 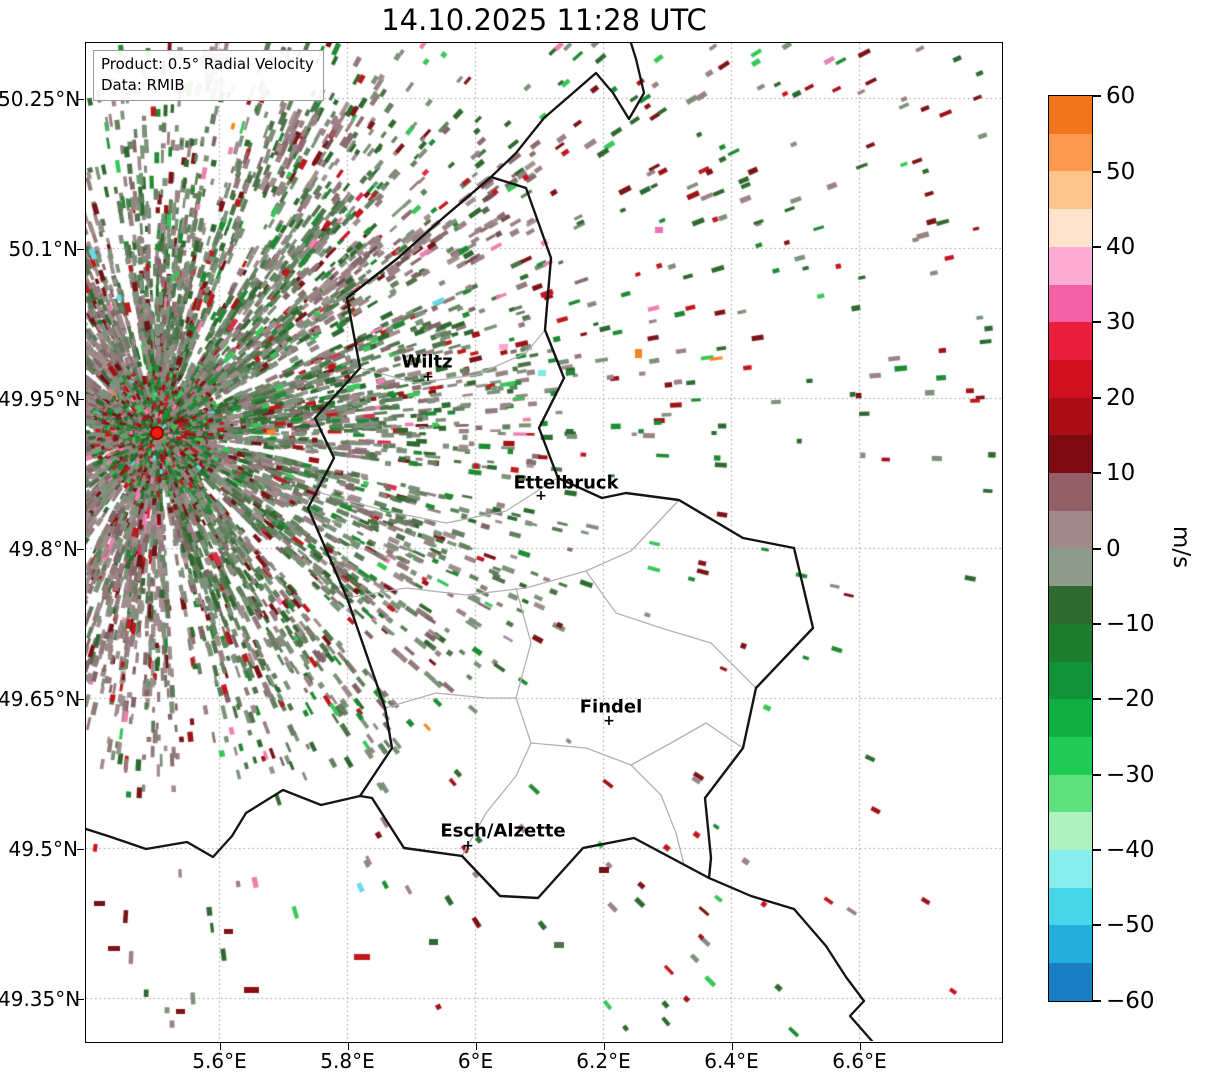 I want to click on y-tick-label: 49.5°N, so click(x=43, y=848).